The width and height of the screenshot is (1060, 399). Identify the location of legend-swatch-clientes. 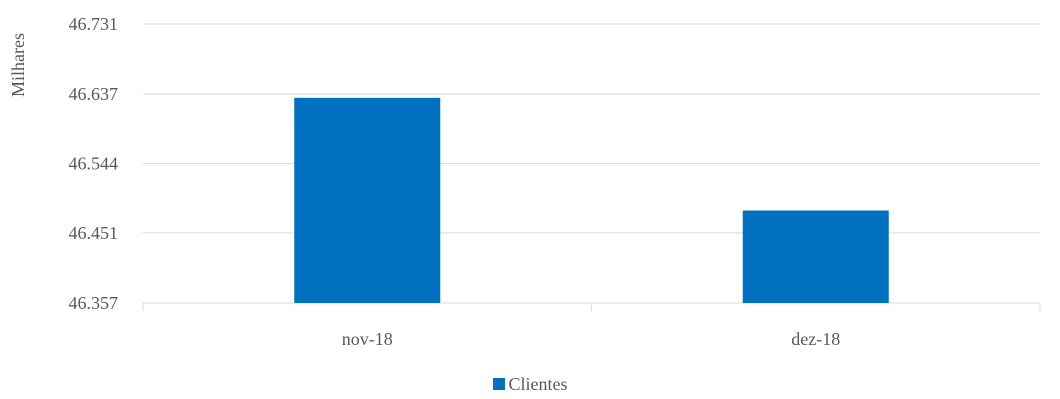
(498, 384).